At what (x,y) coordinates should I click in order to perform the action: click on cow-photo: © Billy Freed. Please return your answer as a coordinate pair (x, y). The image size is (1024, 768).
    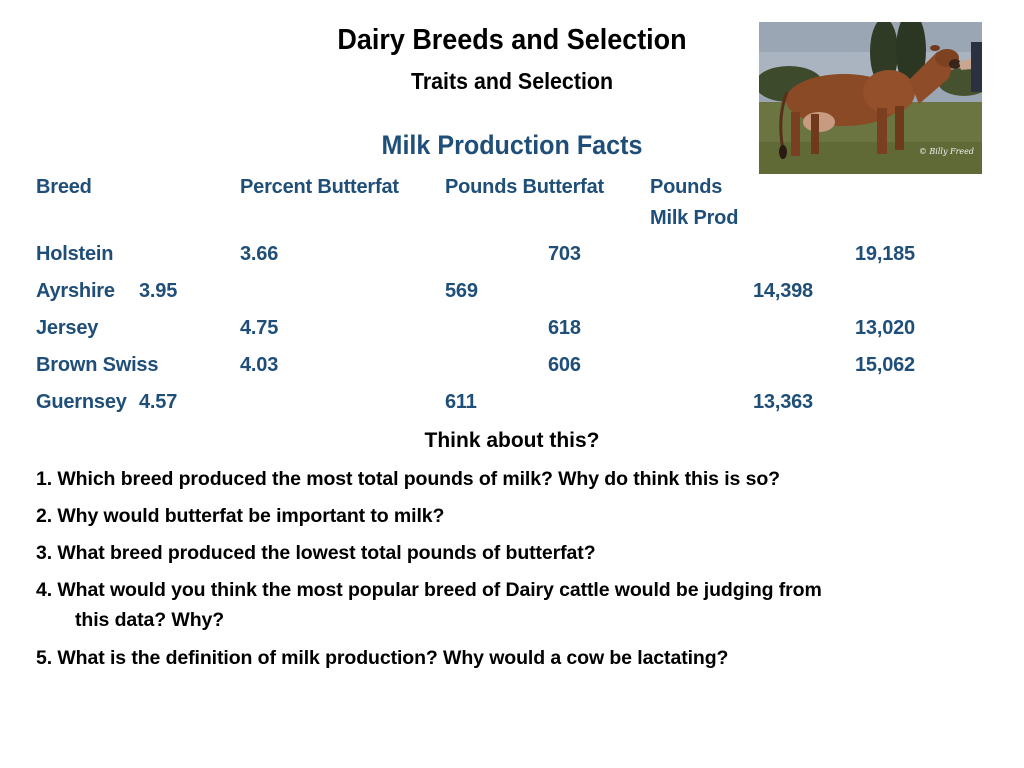
    Looking at the image, I should click on (870, 98).